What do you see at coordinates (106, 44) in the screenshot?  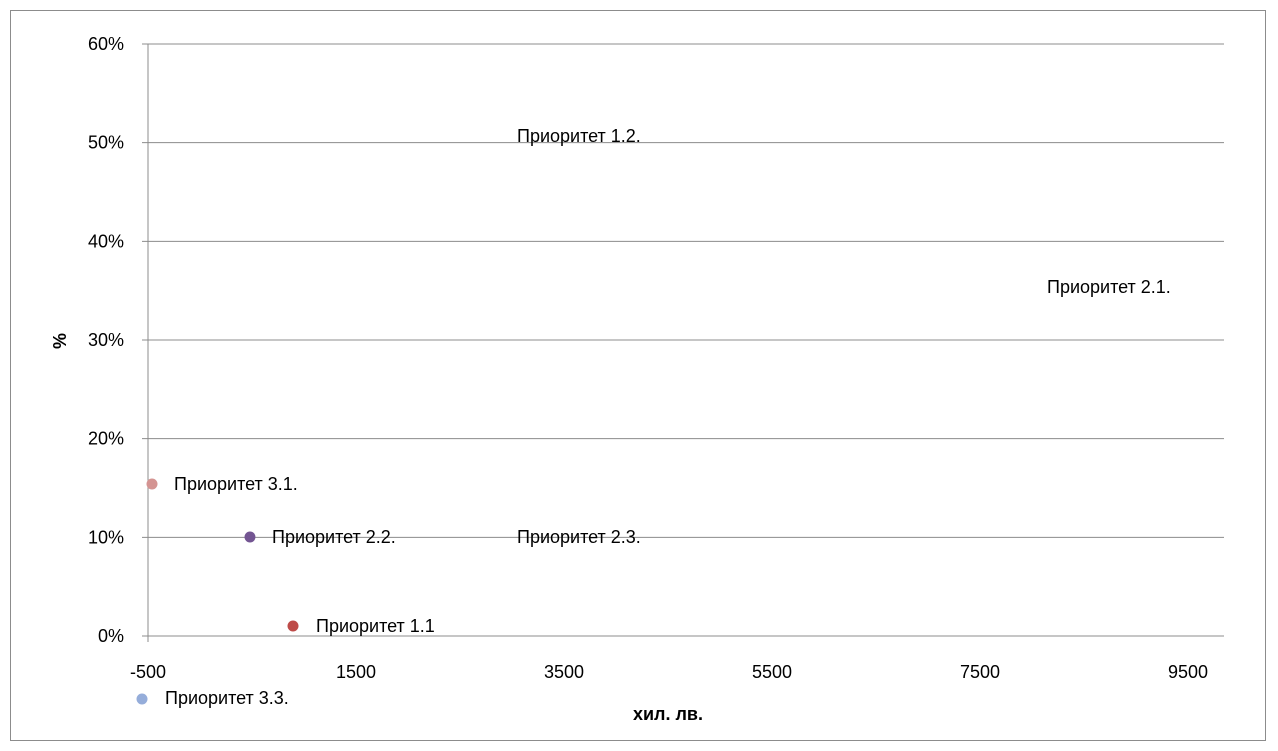 I see `y-tick-label: 60%` at bounding box center [106, 44].